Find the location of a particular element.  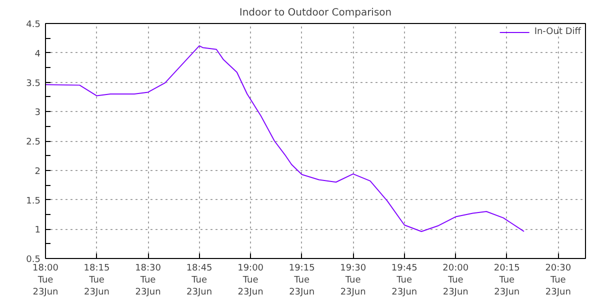

y-tick-label: 2.5 is located at coordinates (33, 143).